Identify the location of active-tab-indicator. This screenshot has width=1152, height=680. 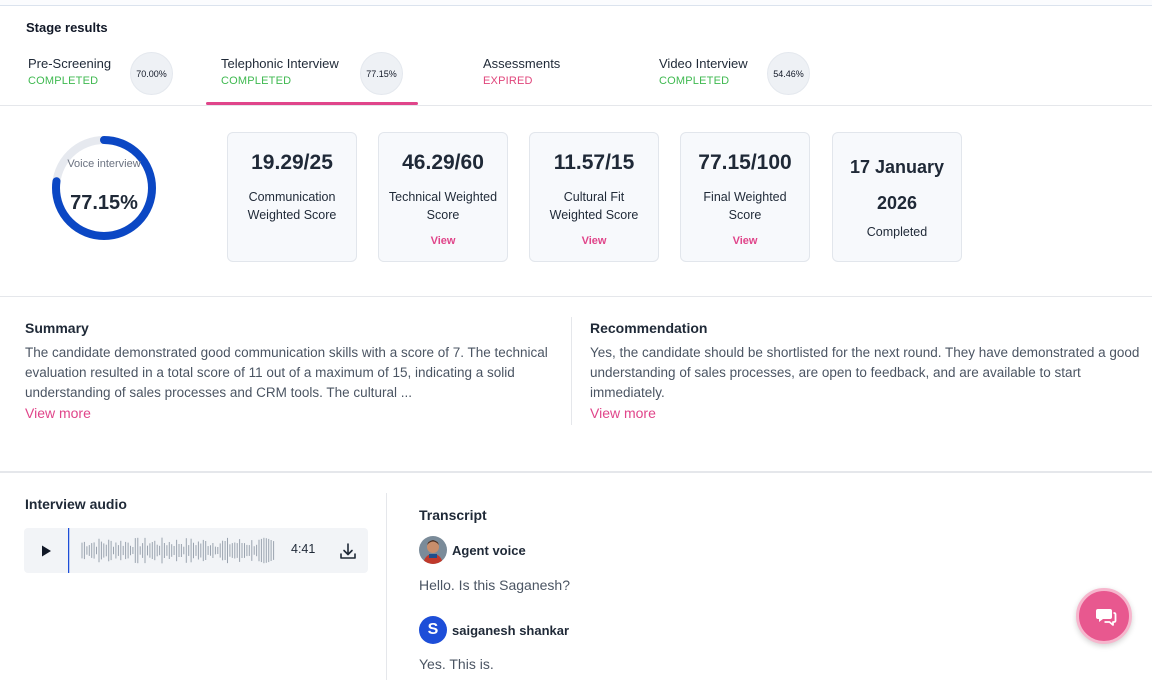
(312, 103).